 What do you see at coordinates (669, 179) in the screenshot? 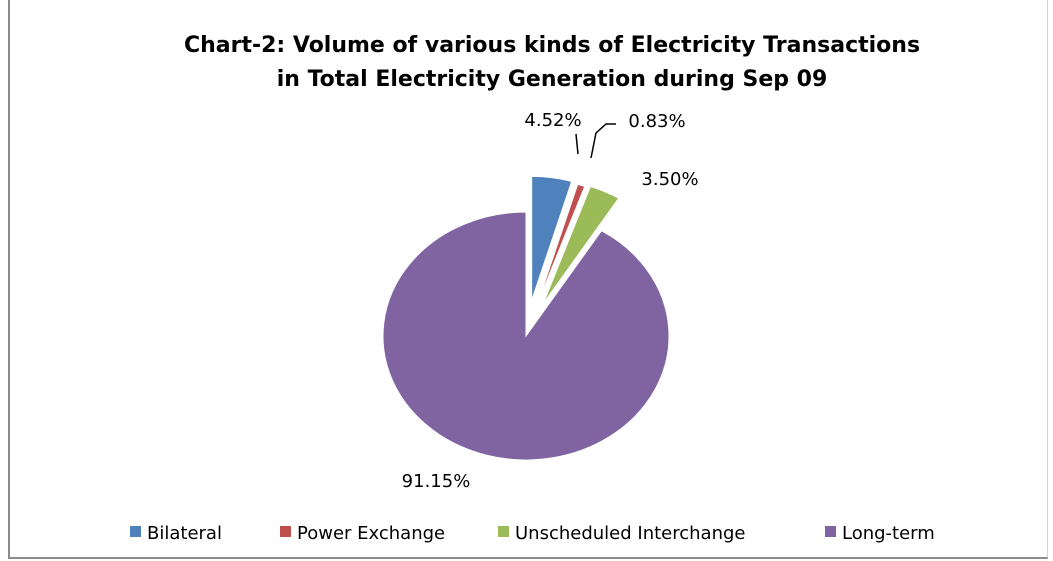
I see `data-label-unscheduled-interchange: 3.50%` at bounding box center [669, 179].